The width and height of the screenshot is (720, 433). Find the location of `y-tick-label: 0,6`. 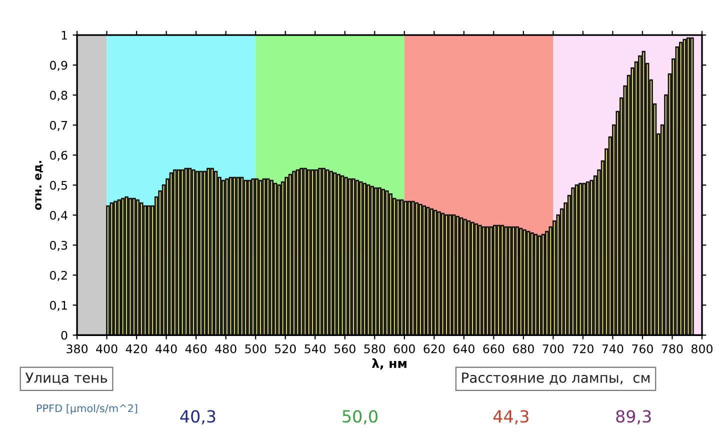

y-tick-label: 0,6 is located at coordinates (59, 155).